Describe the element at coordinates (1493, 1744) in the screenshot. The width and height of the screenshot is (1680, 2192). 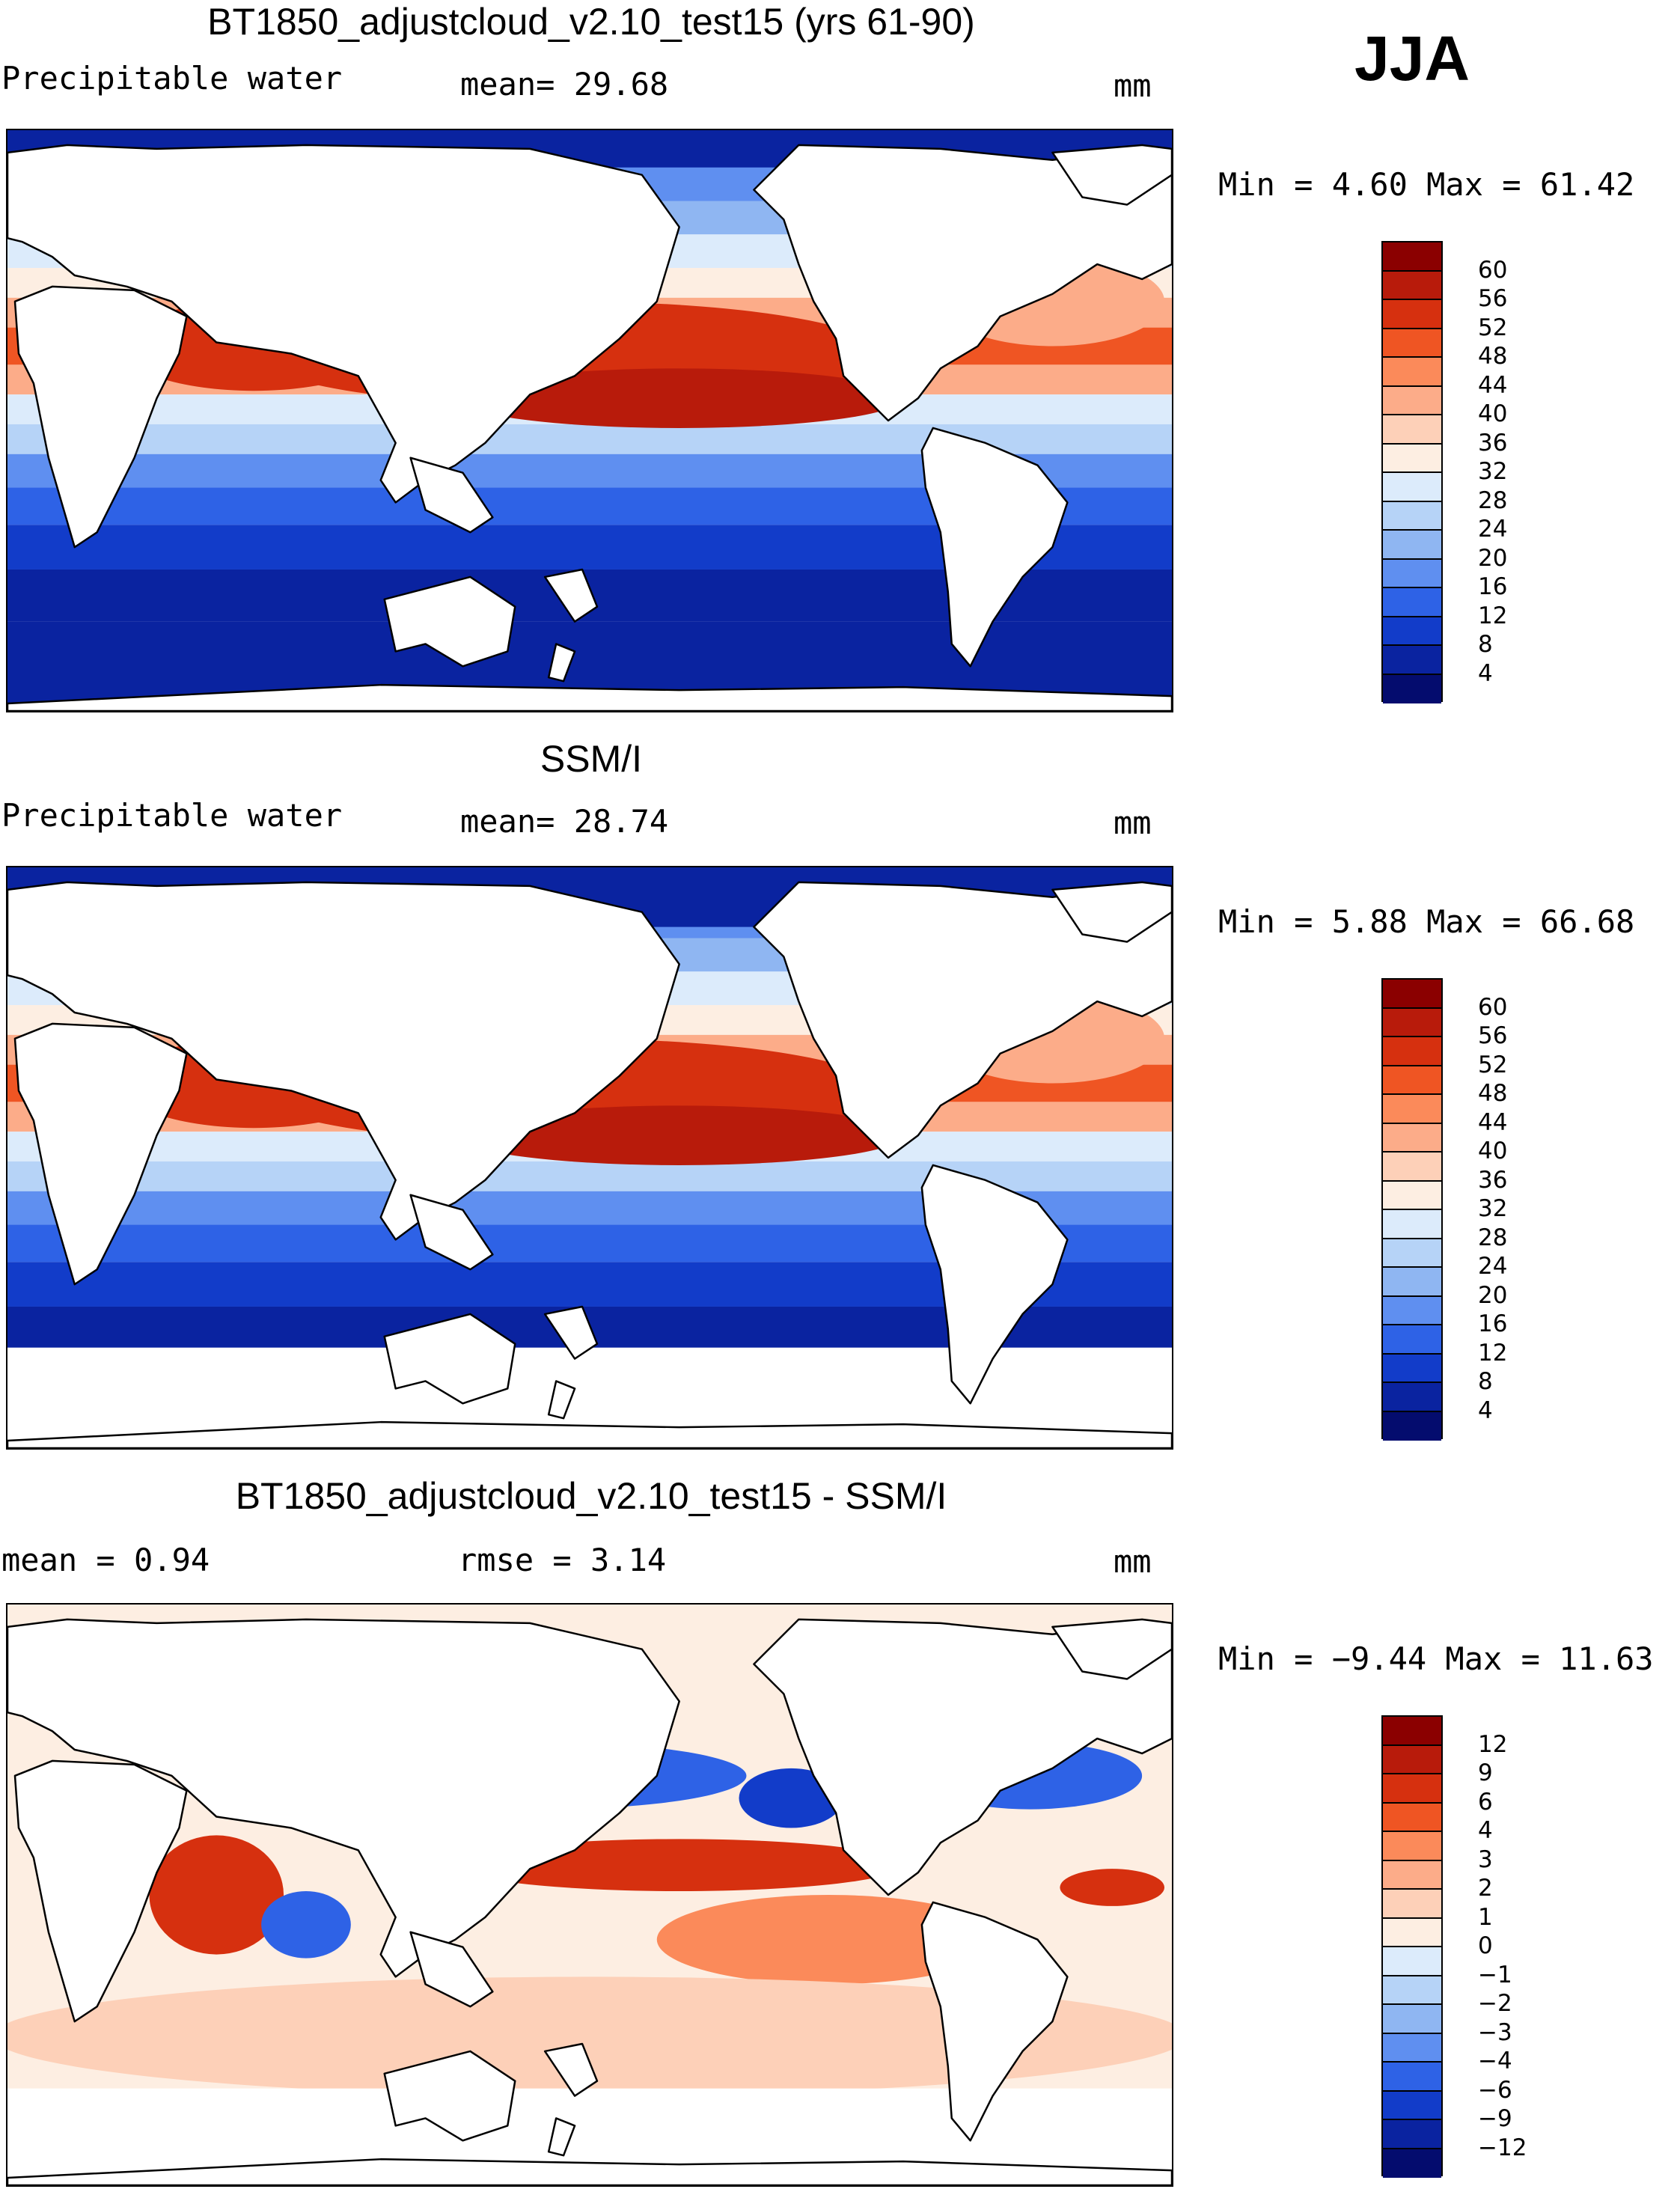
I see `colorbar-tick-label: 12` at that location.